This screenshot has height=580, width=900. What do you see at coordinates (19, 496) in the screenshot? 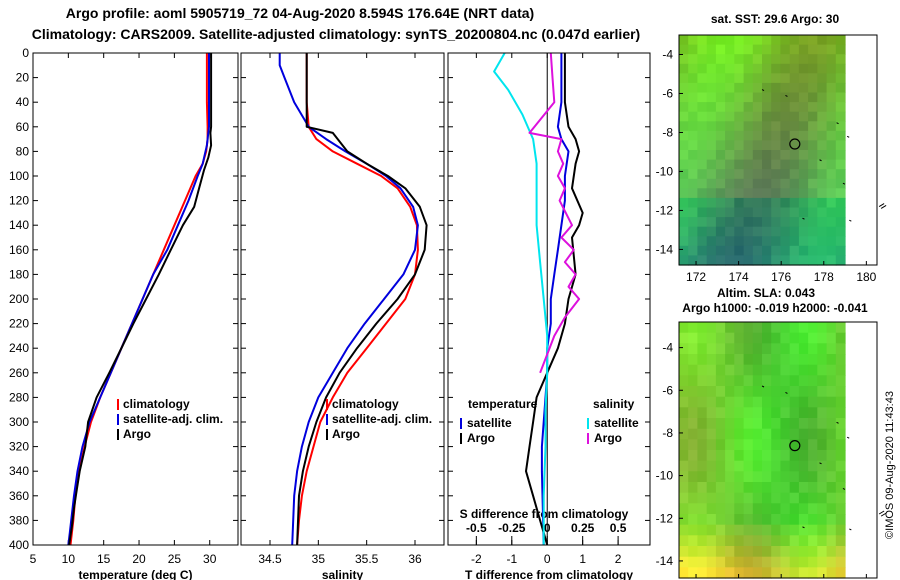
I see `y-tick-label: 360` at bounding box center [19, 496].